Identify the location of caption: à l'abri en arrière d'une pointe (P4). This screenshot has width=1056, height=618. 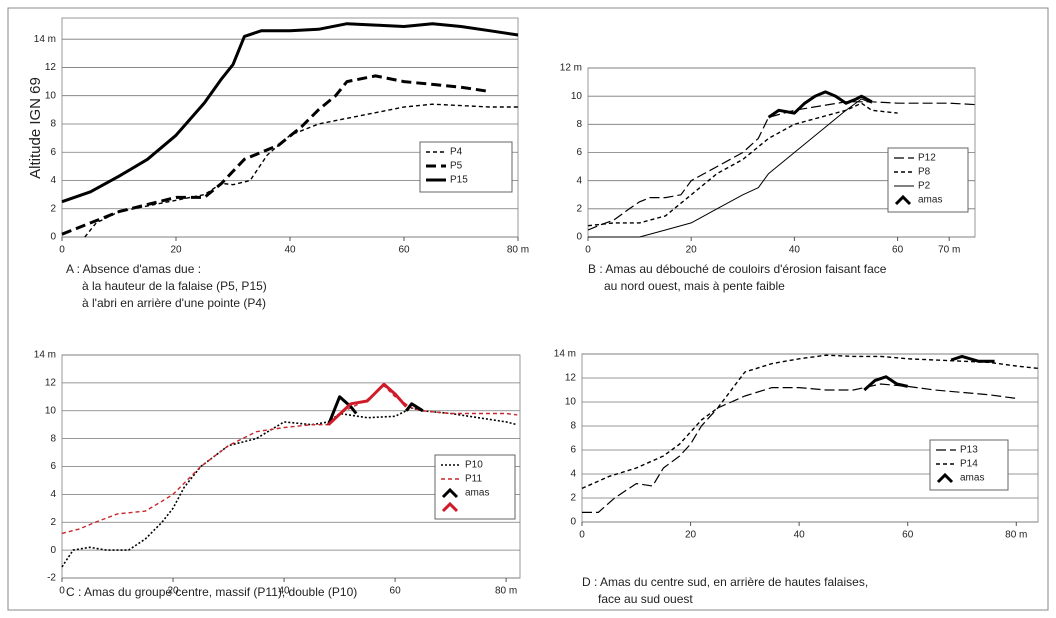
(174, 303).